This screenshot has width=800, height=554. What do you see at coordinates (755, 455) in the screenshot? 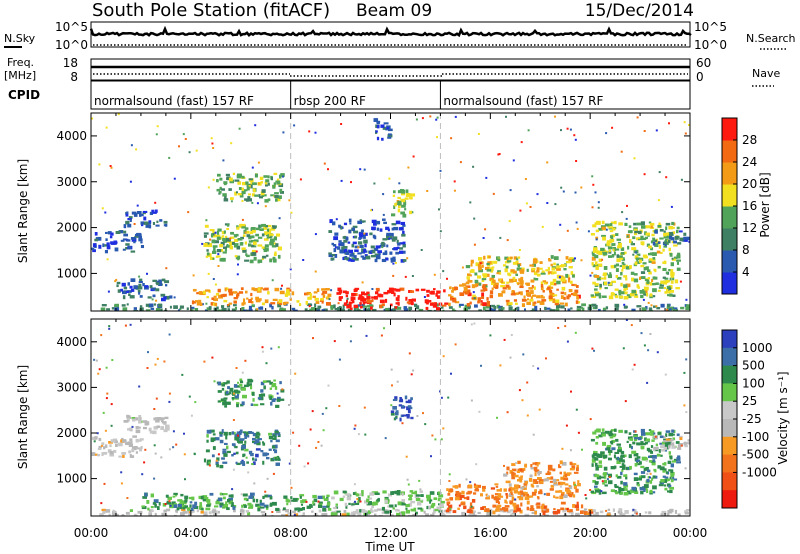
I see `velocity-colorbar-tick-label: -500` at bounding box center [755, 455].